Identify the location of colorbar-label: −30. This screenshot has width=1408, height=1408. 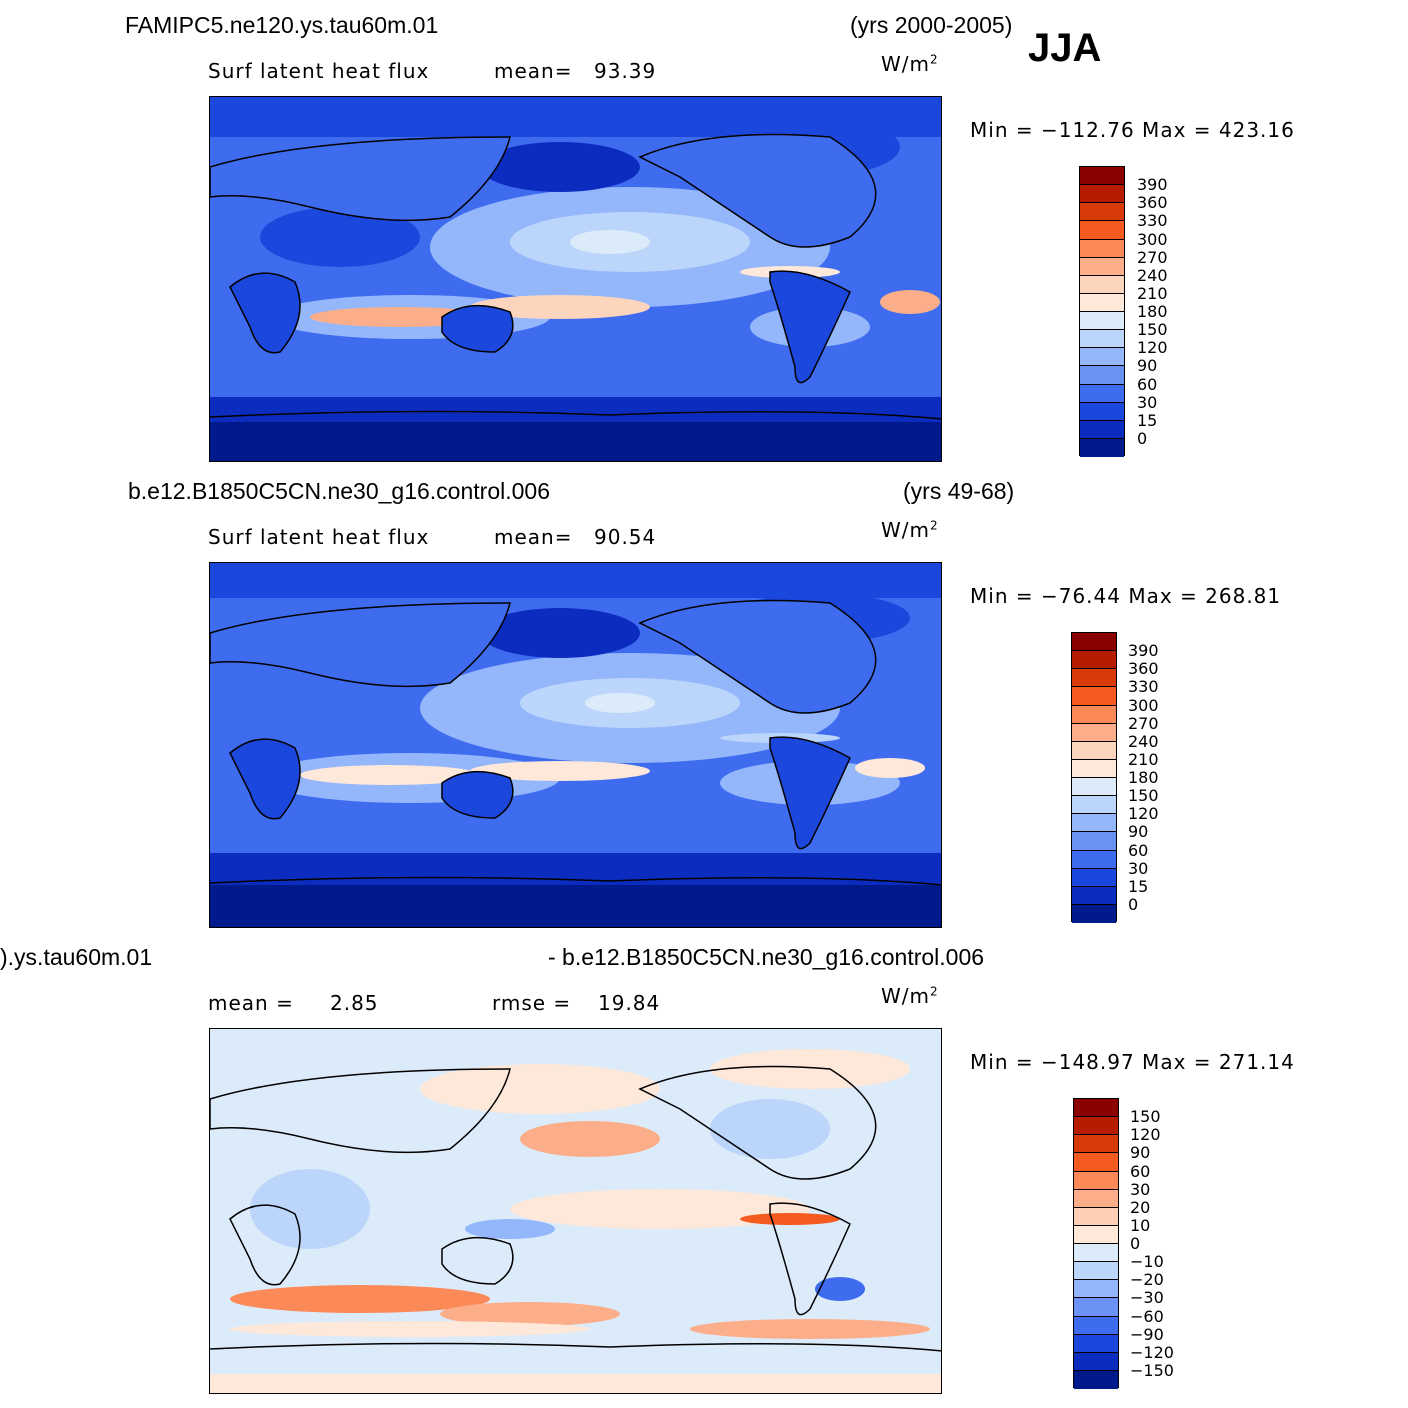
(1147, 1298).